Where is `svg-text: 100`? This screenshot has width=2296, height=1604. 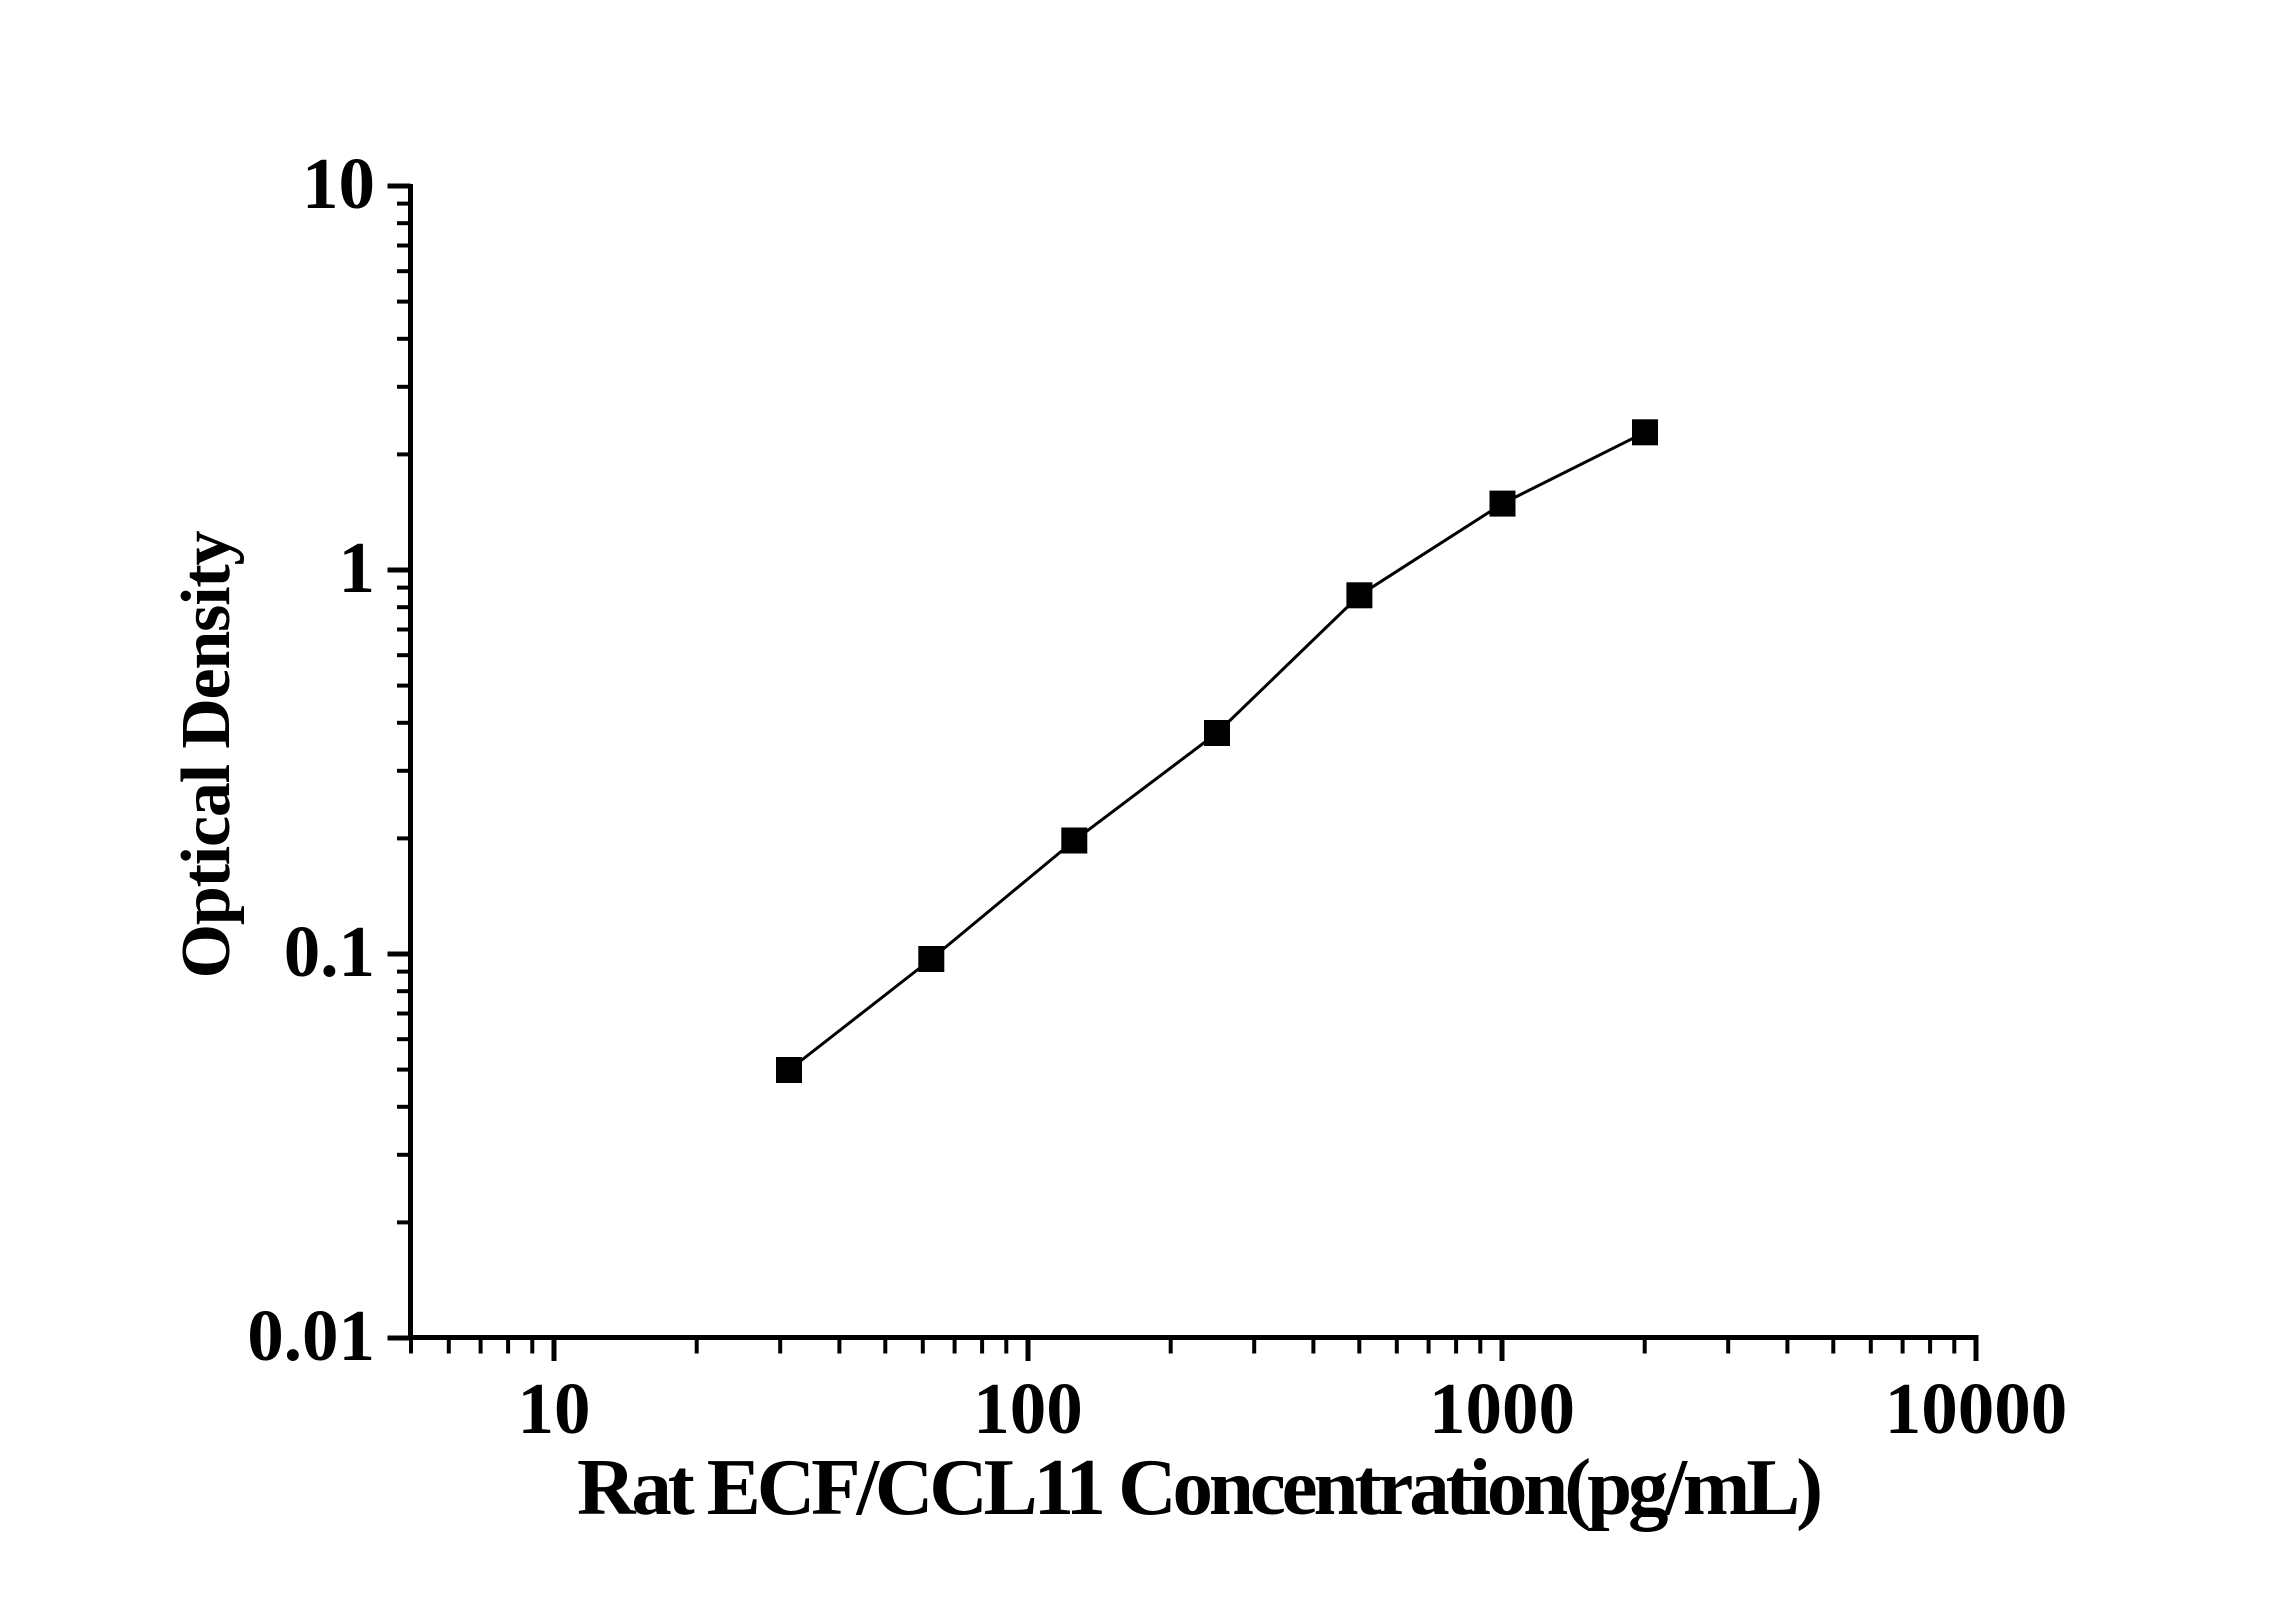
svg-text: 100 is located at coordinates (1028, 1408).